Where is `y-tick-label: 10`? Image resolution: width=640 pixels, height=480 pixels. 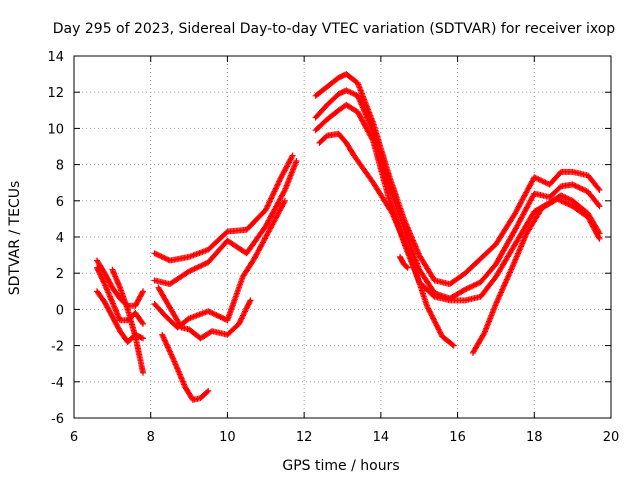 y-tick-label: 10 is located at coordinates (55, 129).